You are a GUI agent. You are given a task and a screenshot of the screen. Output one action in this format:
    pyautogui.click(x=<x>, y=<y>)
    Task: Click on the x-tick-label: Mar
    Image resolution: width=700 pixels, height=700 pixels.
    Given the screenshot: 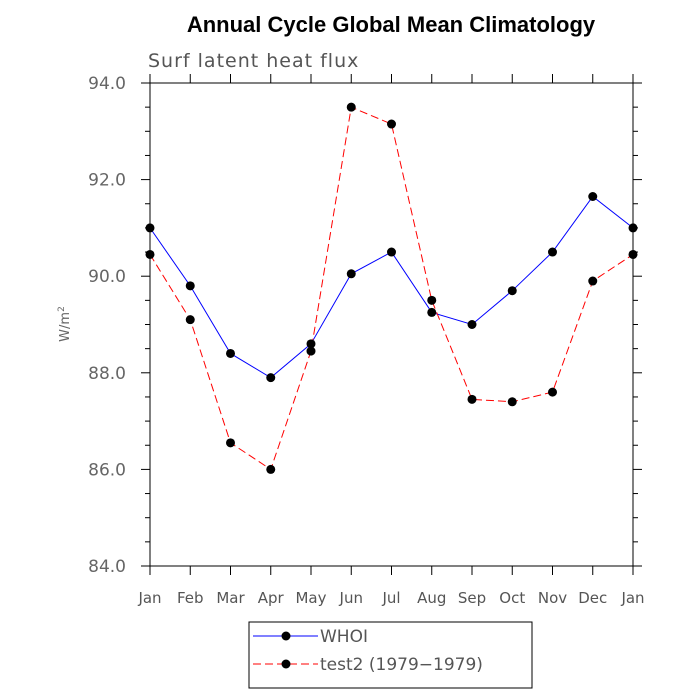 What is the action you would take?
    pyautogui.click(x=230, y=598)
    